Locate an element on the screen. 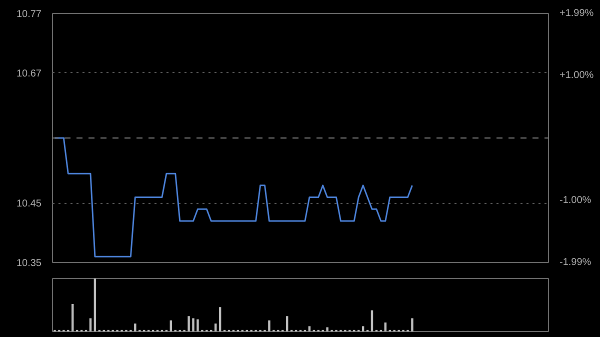 This screenshot has width=600, height=337. y2-tick-label: -1.00% is located at coordinates (576, 200).